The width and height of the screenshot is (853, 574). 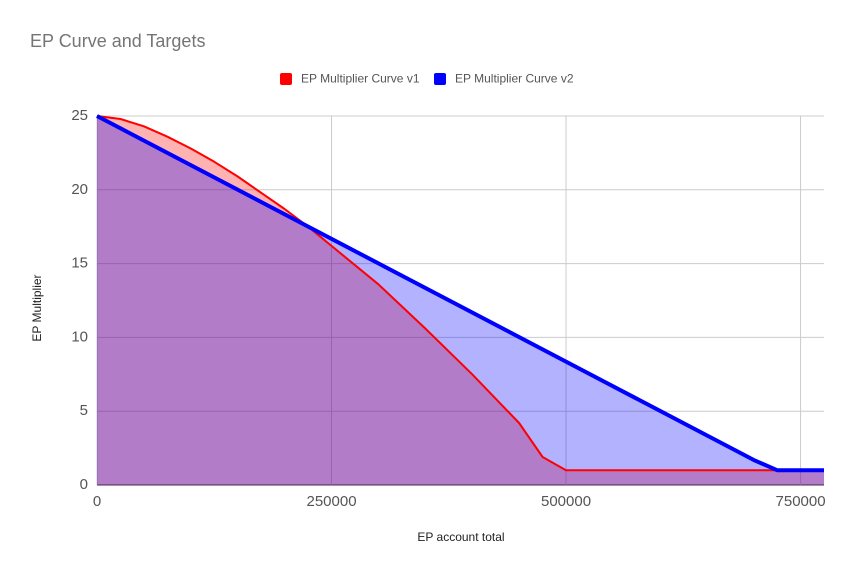 What do you see at coordinates (460, 537) in the screenshot?
I see `x-axis-label: EP account total` at bounding box center [460, 537].